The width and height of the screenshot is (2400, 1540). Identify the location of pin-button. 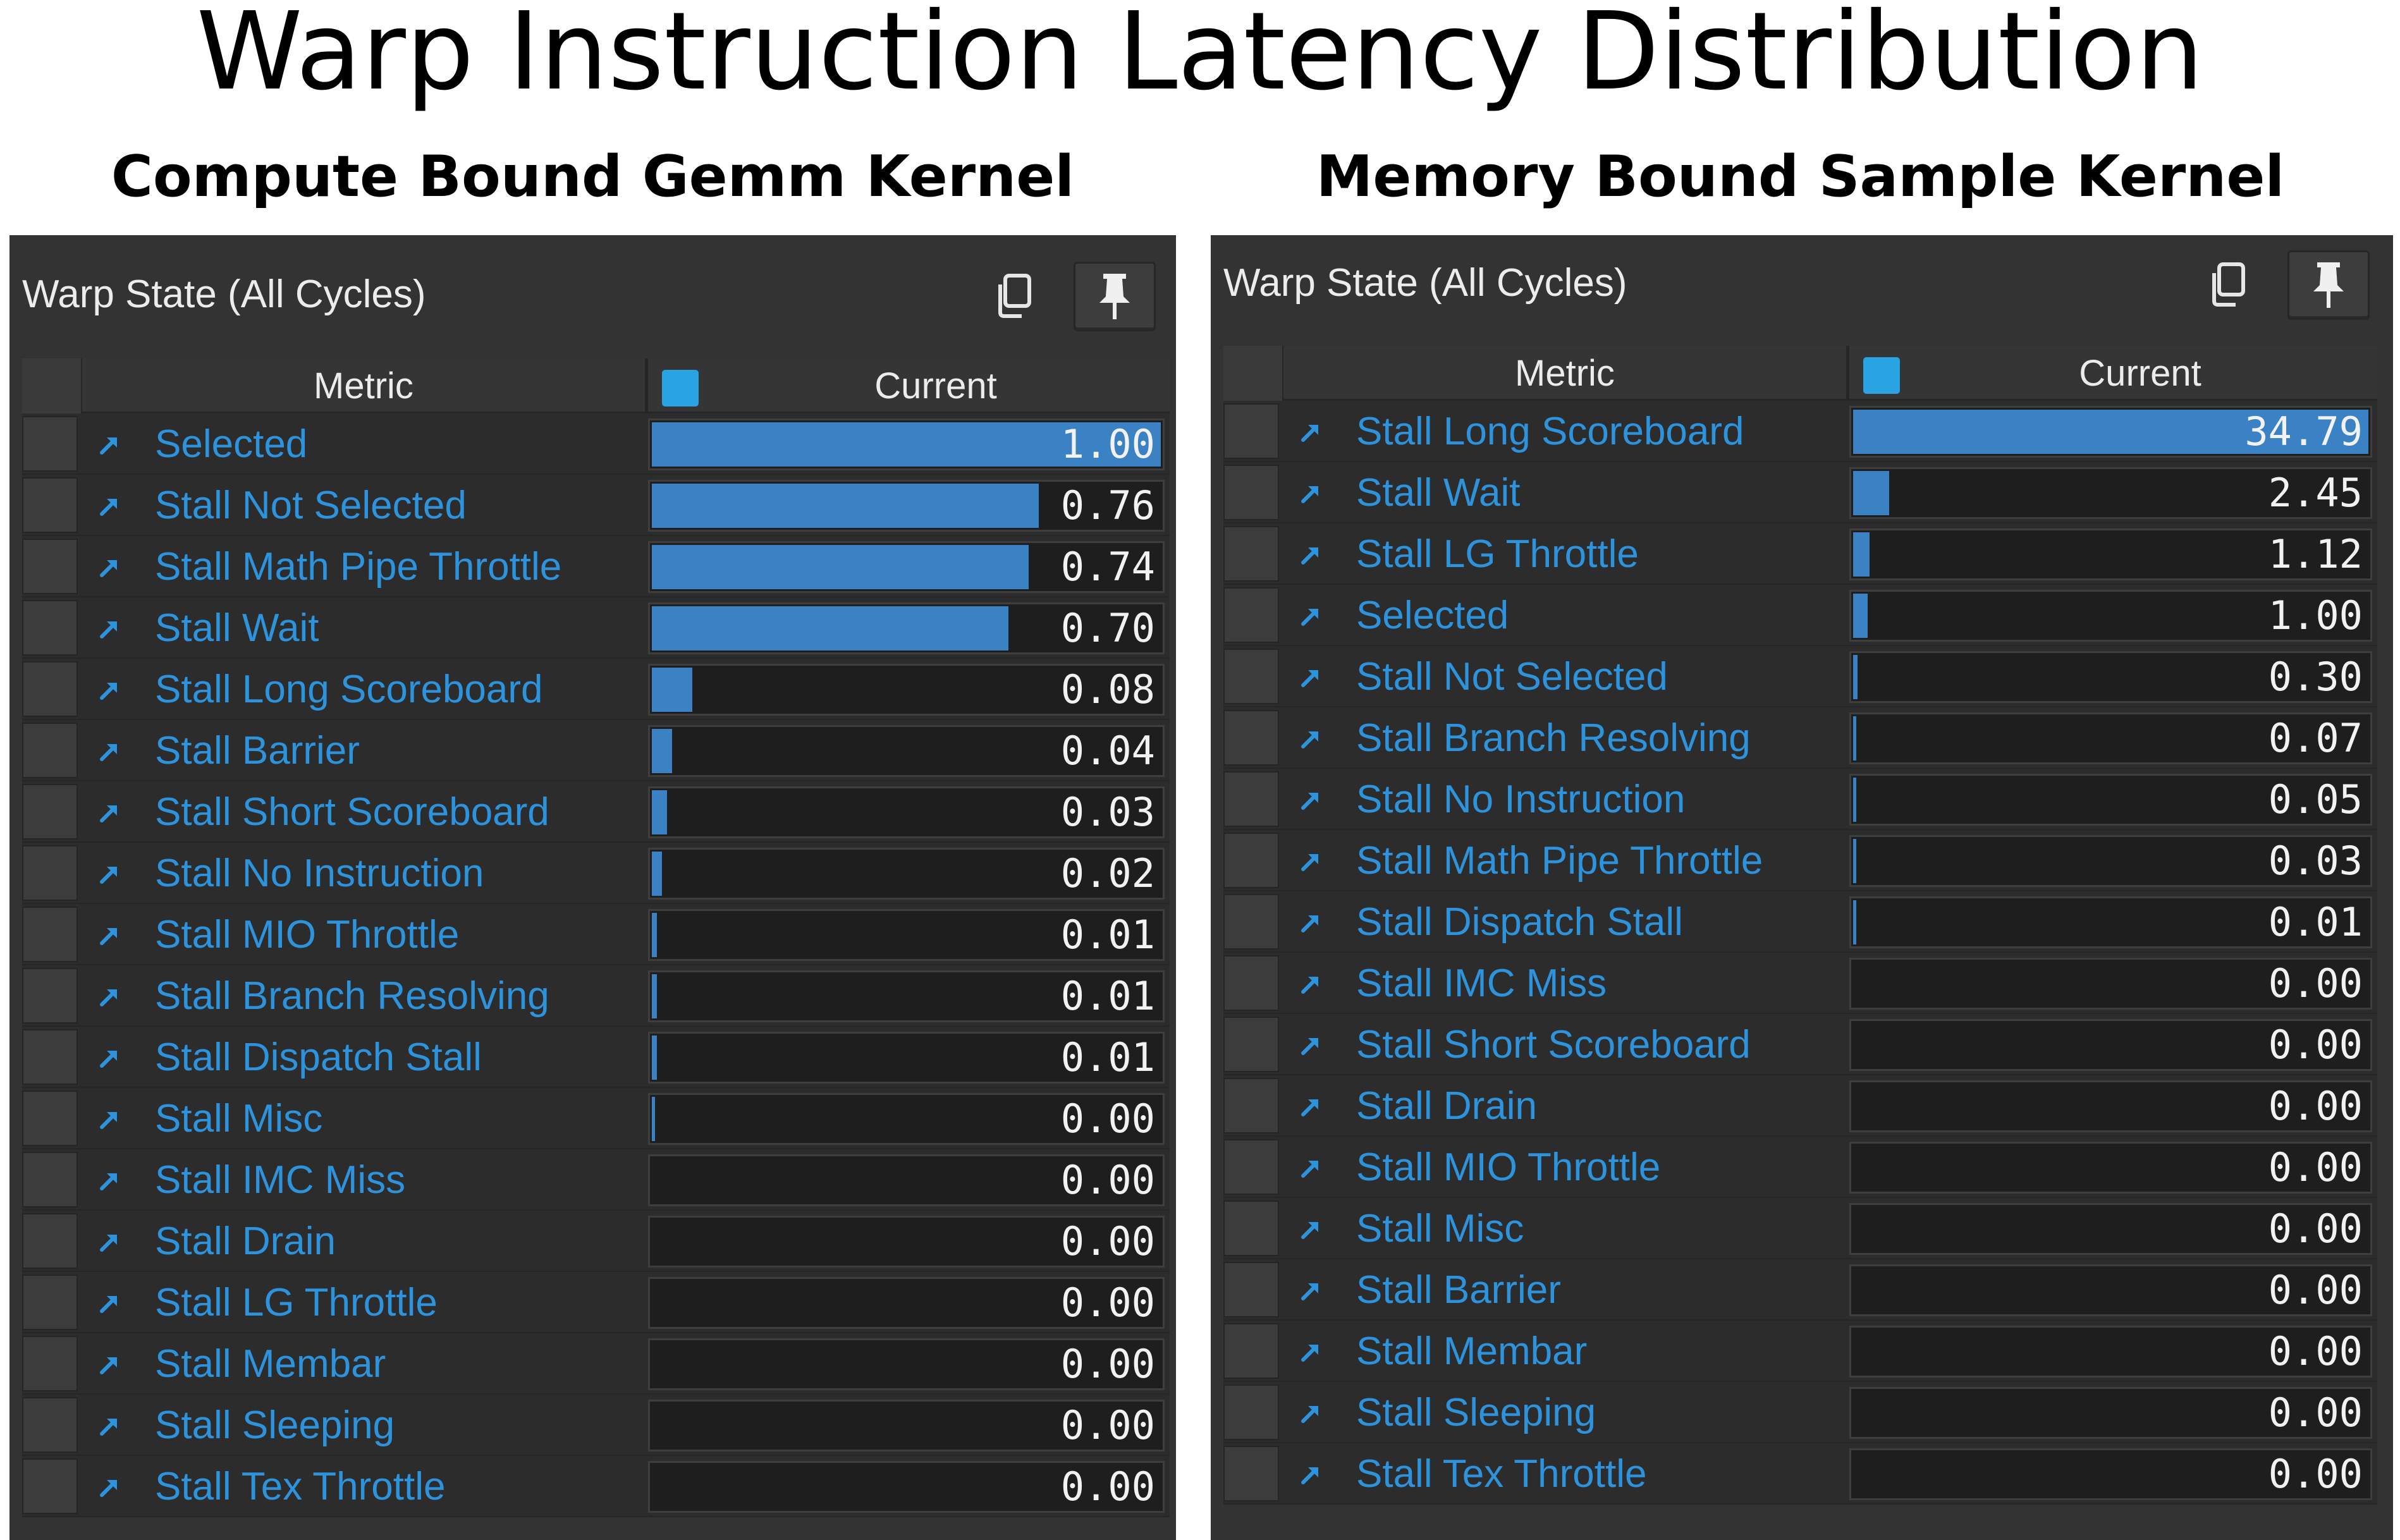
(1115, 296).